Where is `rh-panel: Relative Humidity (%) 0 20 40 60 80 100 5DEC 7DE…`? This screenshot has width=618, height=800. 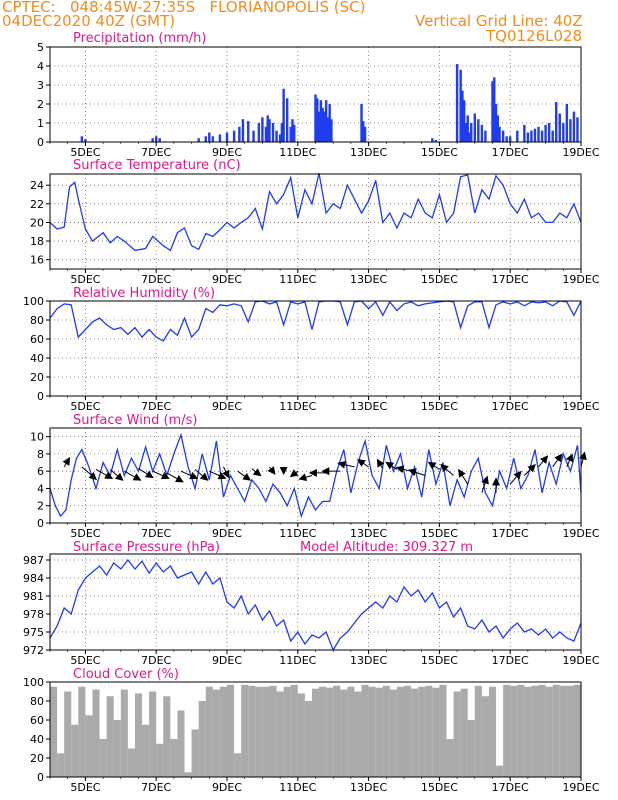
rh-panel: Relative Humidity (%) 0 20 40 60 80 100 5DEC 7DE… is located at coordinates (311, 349).